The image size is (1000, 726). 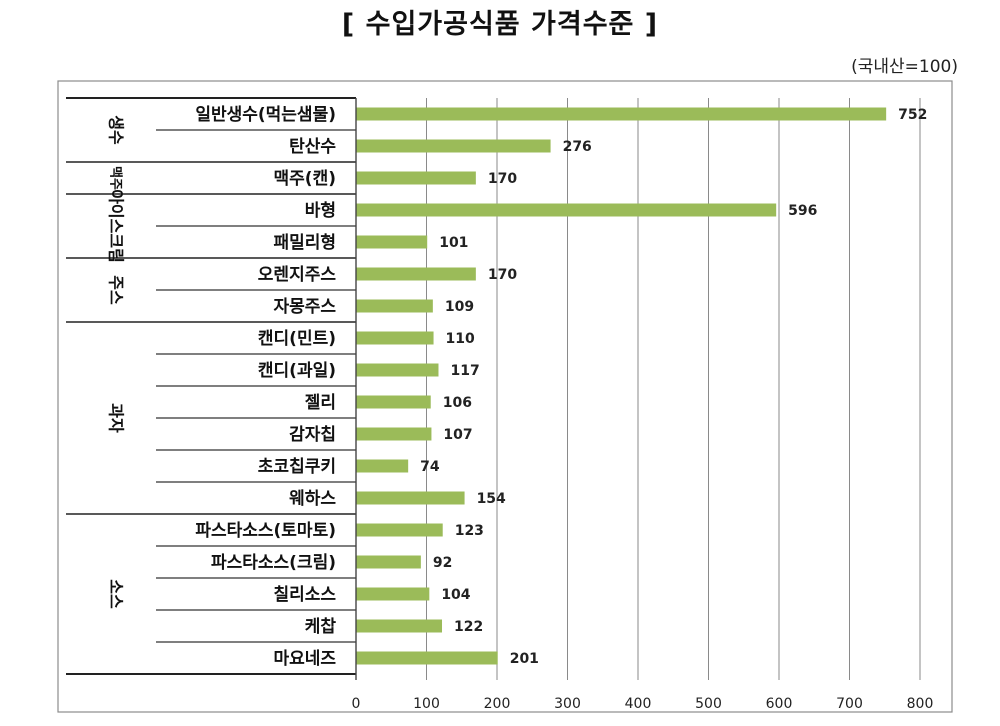 I want to click on category-label: 자몽주스, so click(x=304, y=307).